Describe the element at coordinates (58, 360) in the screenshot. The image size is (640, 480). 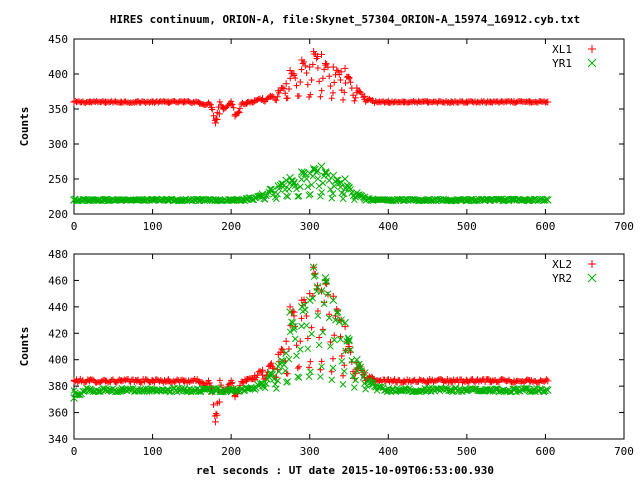
I see `y-tick-label: 400` at that location.